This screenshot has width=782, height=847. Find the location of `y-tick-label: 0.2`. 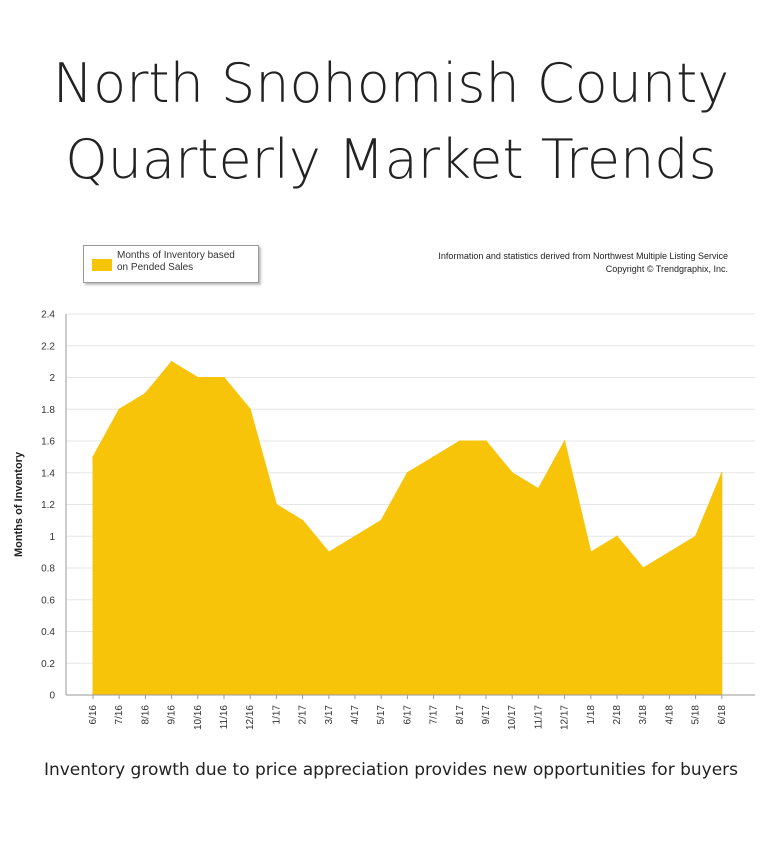

y-tick-label: 0.2 is located at coordinates (48, 664).